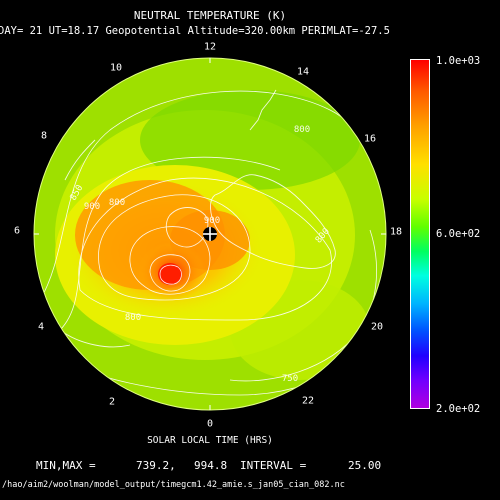 This screenshot has height=500, width=500. What do you see at coordinates (210, 47) in the screenshot?
I see `local-time-label-12: 12` at bounding box center [210, 47].